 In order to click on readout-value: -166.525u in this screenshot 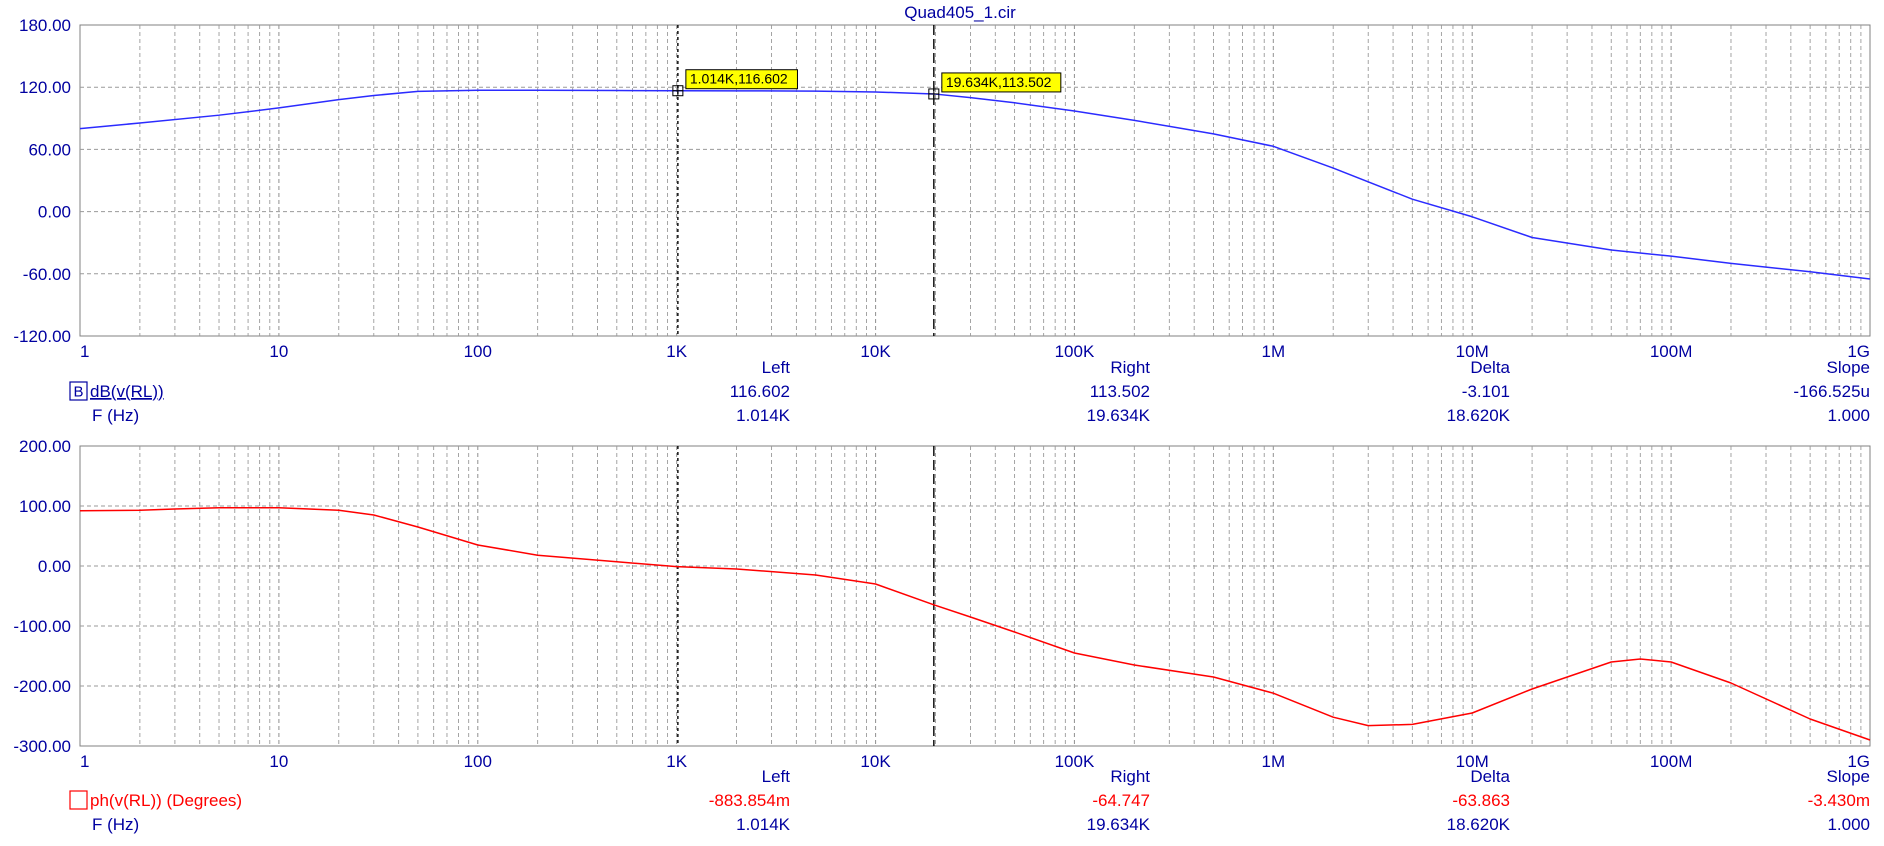, I will do `click(1831, 391)`.